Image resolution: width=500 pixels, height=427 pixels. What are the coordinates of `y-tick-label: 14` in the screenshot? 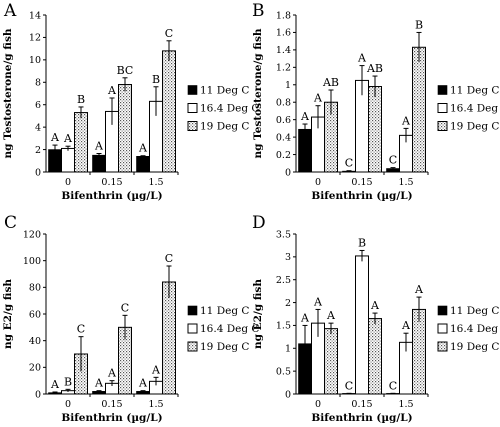 It's located at (35, 15).